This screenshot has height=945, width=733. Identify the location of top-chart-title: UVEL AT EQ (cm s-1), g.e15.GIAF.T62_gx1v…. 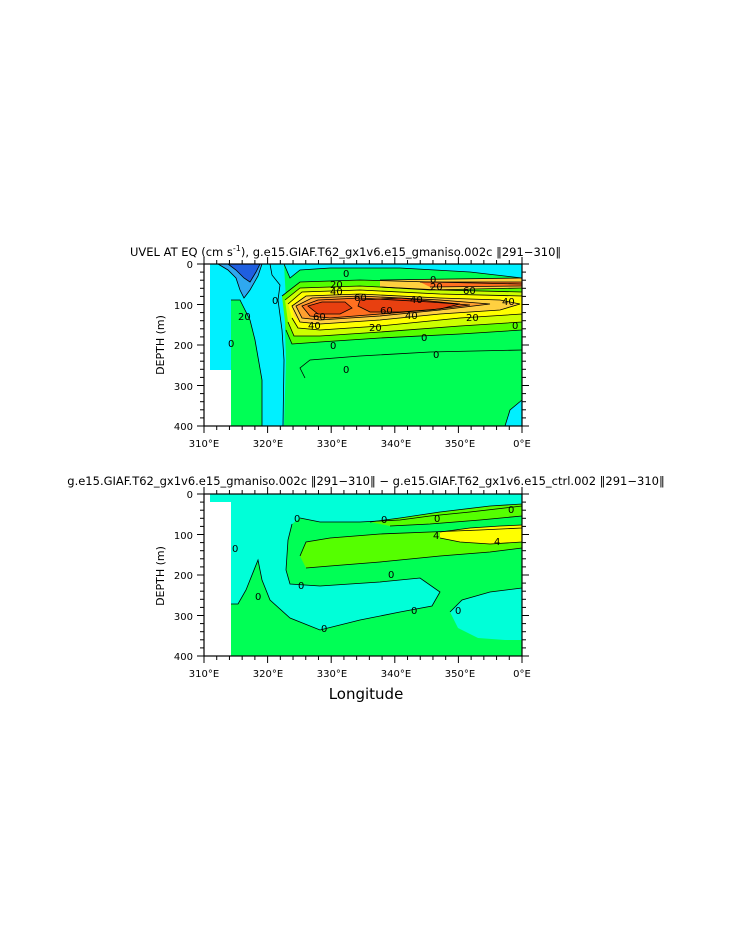
(345, 251).